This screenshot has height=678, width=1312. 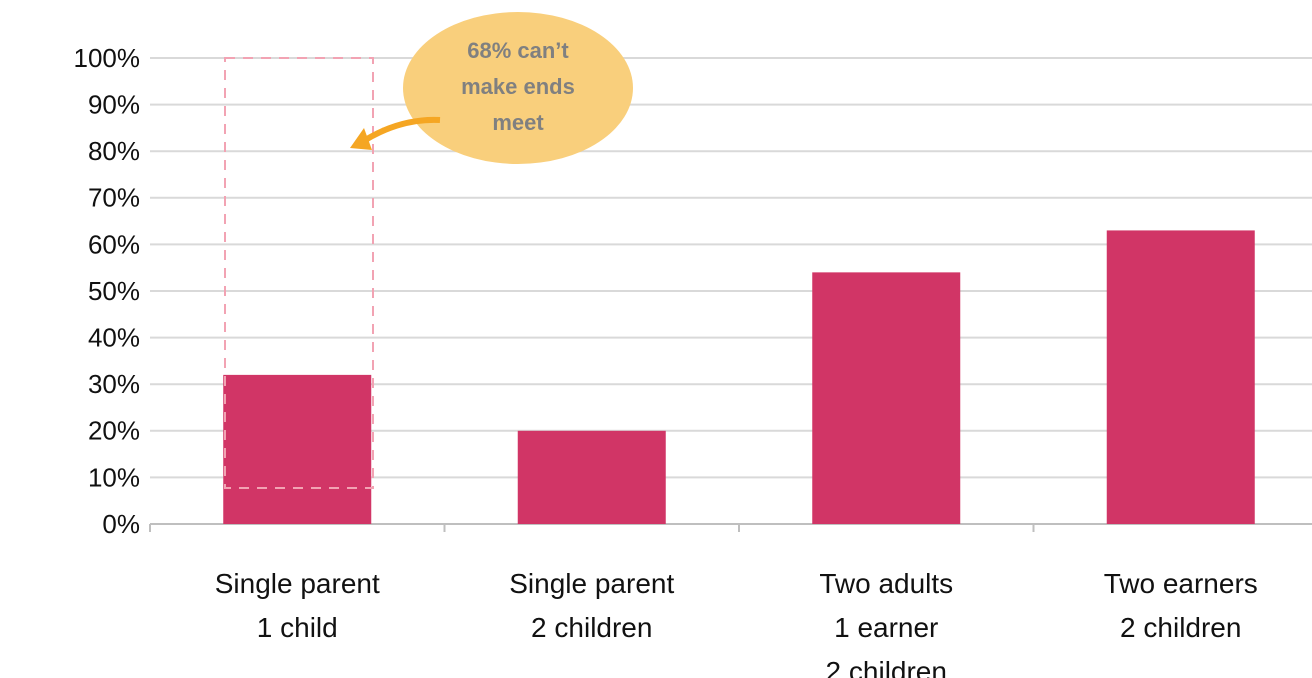 What do you see at coordinates (114, 291) in the screenshot?
I see `y-tick-label: 50%` at bounding box center [114, 291].